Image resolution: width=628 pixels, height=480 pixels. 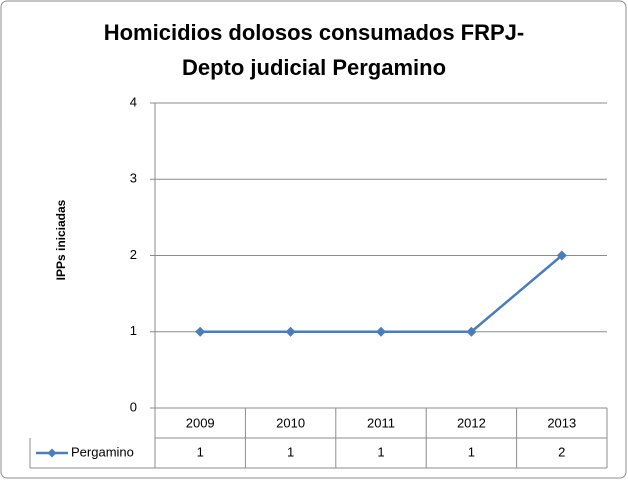 I want to click on y-tick-label: 3, so click(x=133, y=178).